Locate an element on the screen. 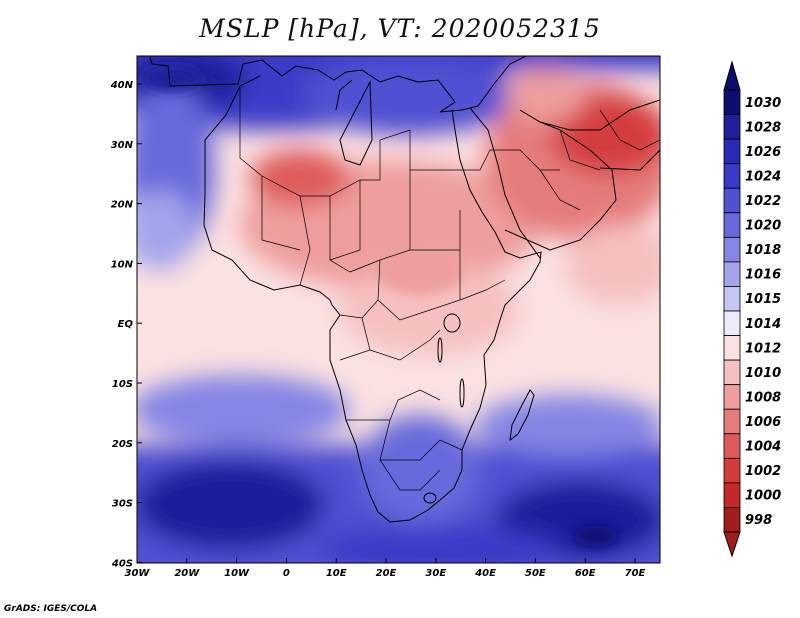 Image resolution: width=800 pixels, height=618 pixels. colorbar-label: 1026 is located at coordinates (763, 152).